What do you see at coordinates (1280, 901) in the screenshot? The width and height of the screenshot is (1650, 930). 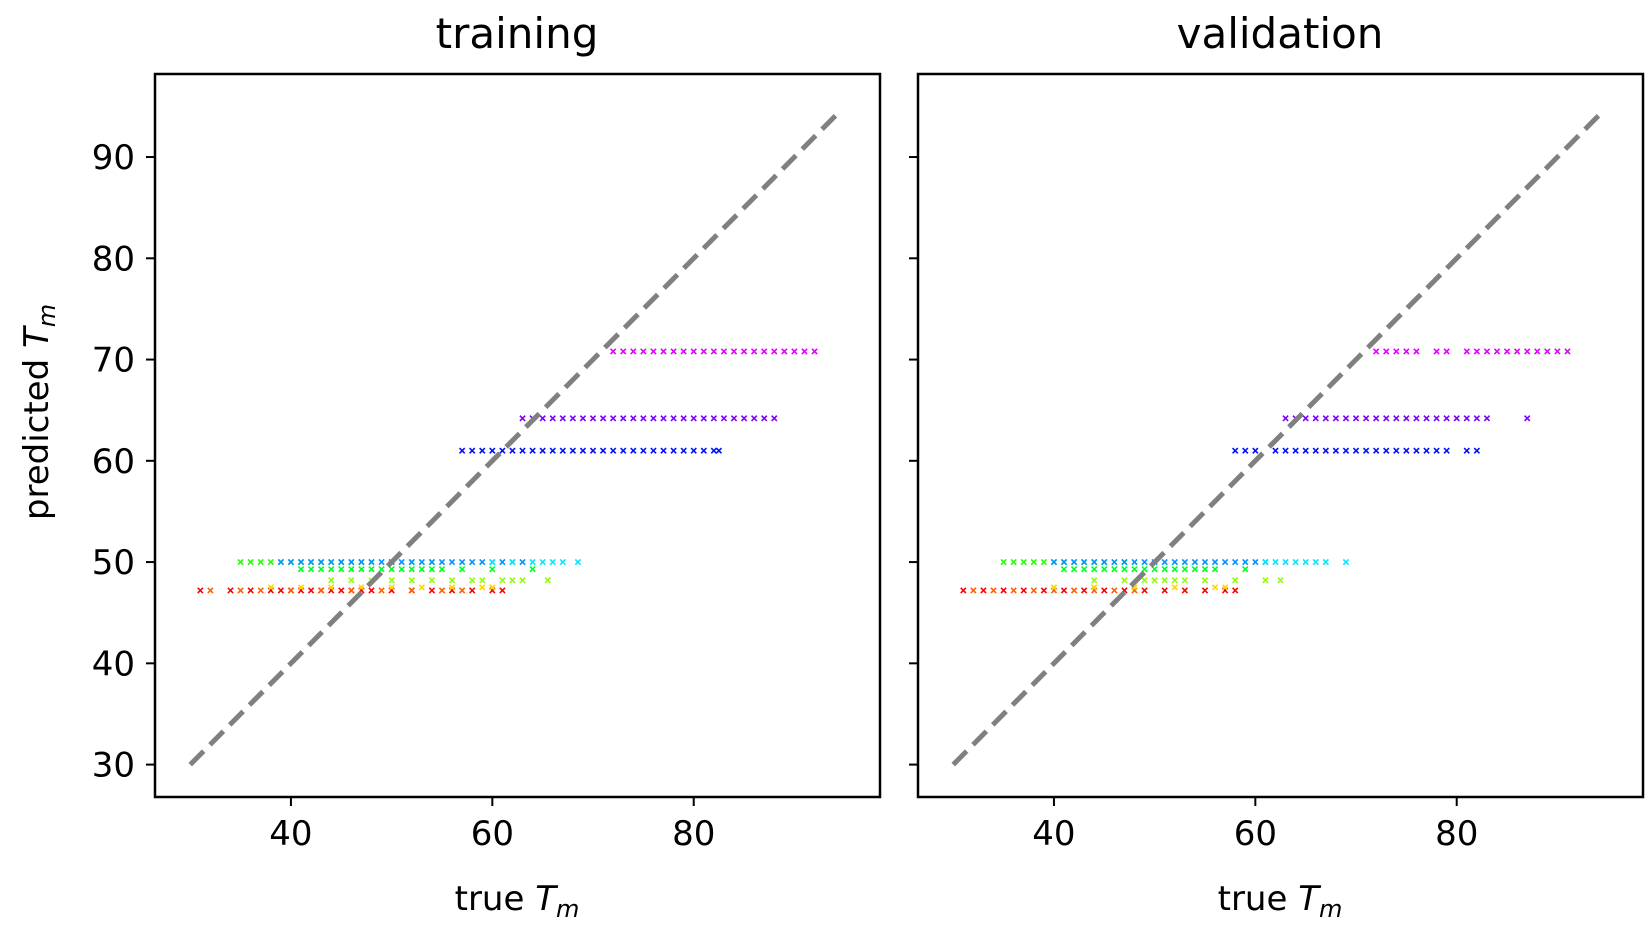 I see `validation-x-axis-label: true Tm` at bounding box center [1280, 901].